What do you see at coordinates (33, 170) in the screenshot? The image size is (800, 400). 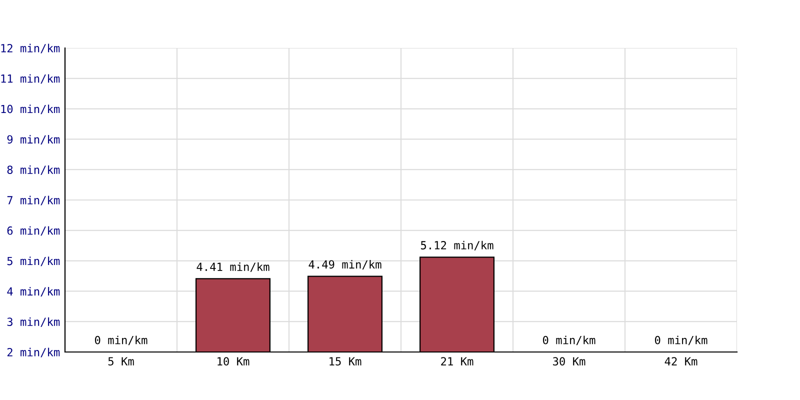 I see `y-tick-label: 8 min/km` at bounding box center [33, 170].